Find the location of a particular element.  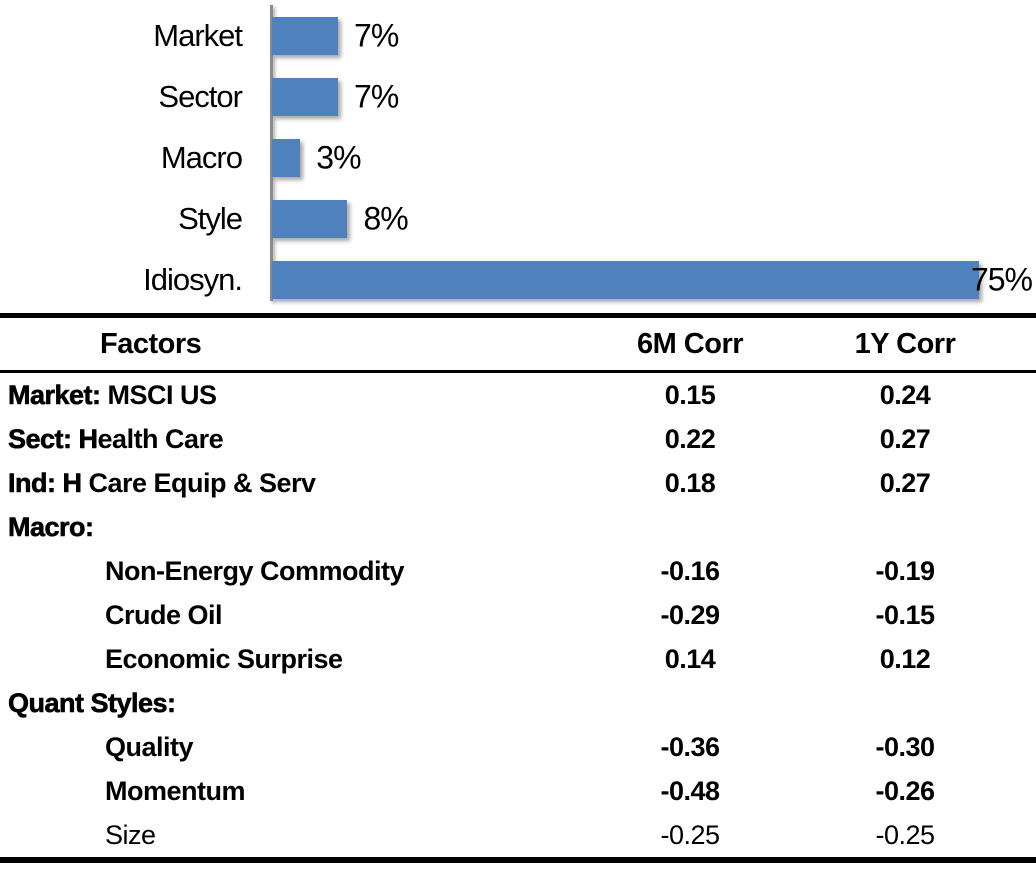

row-factor-label-rest: Crude Oil is located at coordinates (164, 614).